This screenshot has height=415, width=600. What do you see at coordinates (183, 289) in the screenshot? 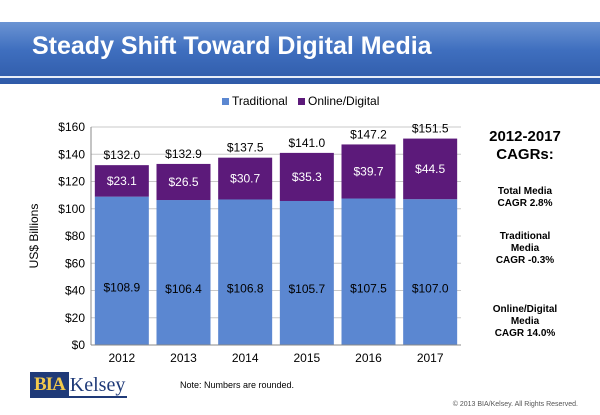
I see `data-label: $106.4` at bounding box center [183, 289].